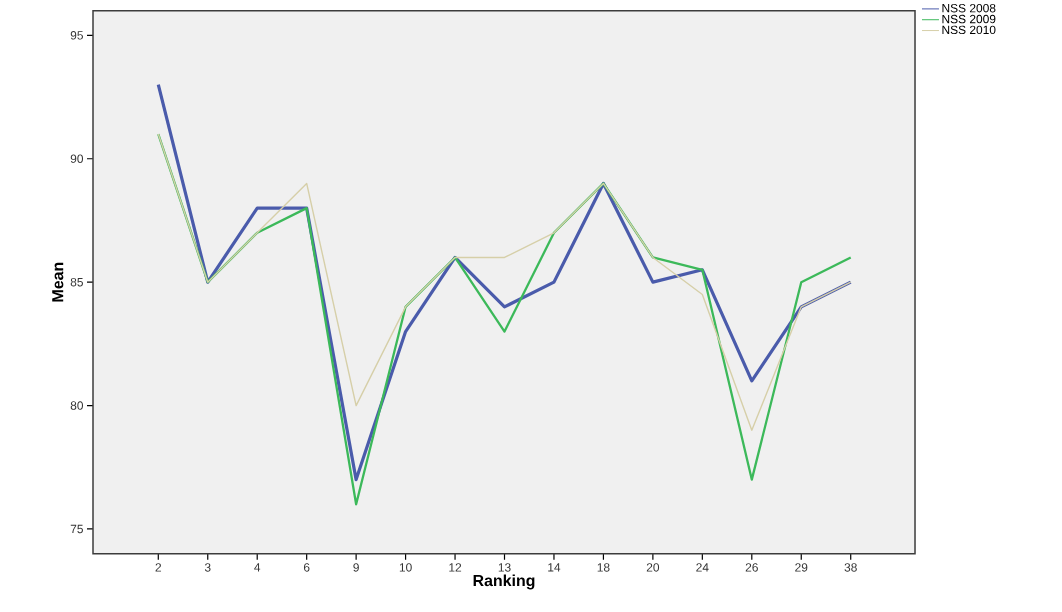 This screenshot has width=1062, height=612. I want to click on x-tick-label: 10, so click(405, 567).